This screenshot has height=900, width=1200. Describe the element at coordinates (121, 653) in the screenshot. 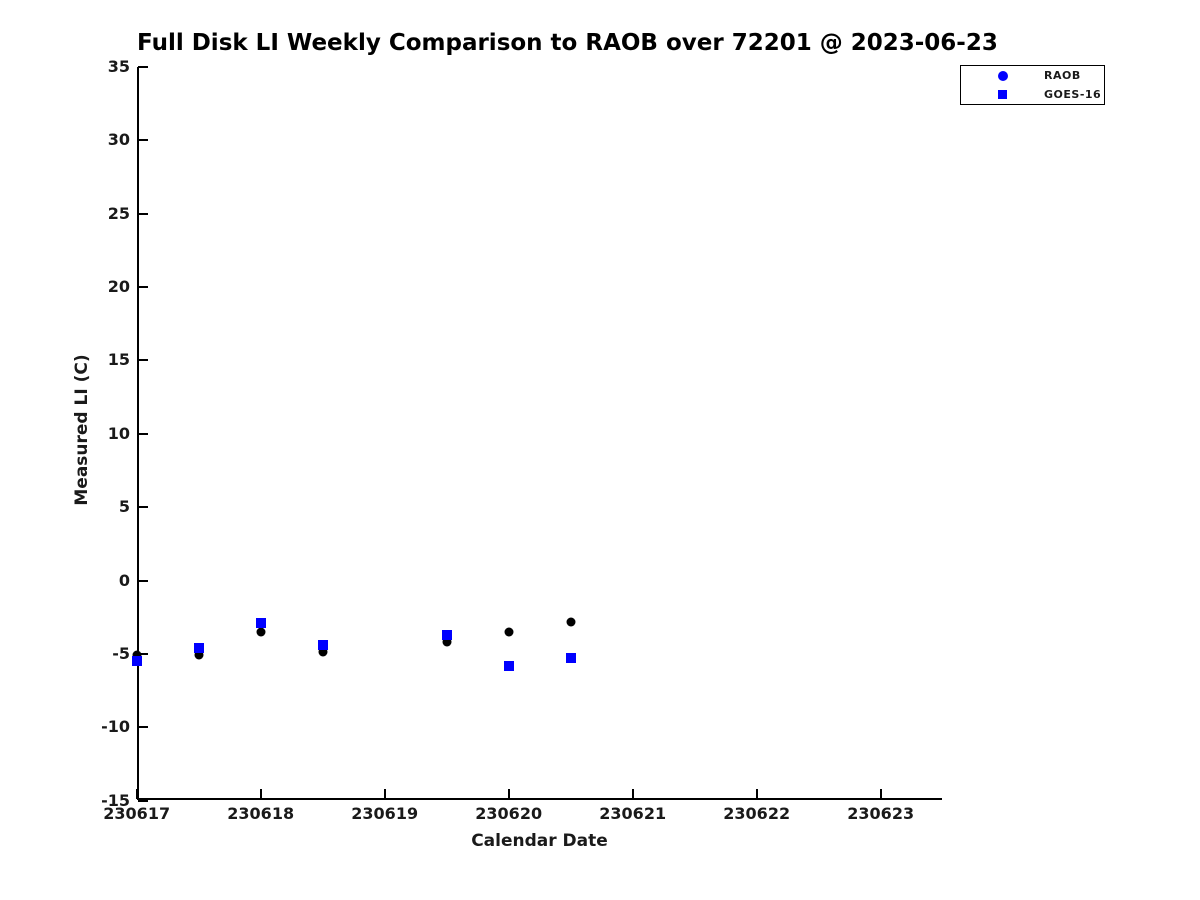

I see `y-tick-label: -5` at that location.